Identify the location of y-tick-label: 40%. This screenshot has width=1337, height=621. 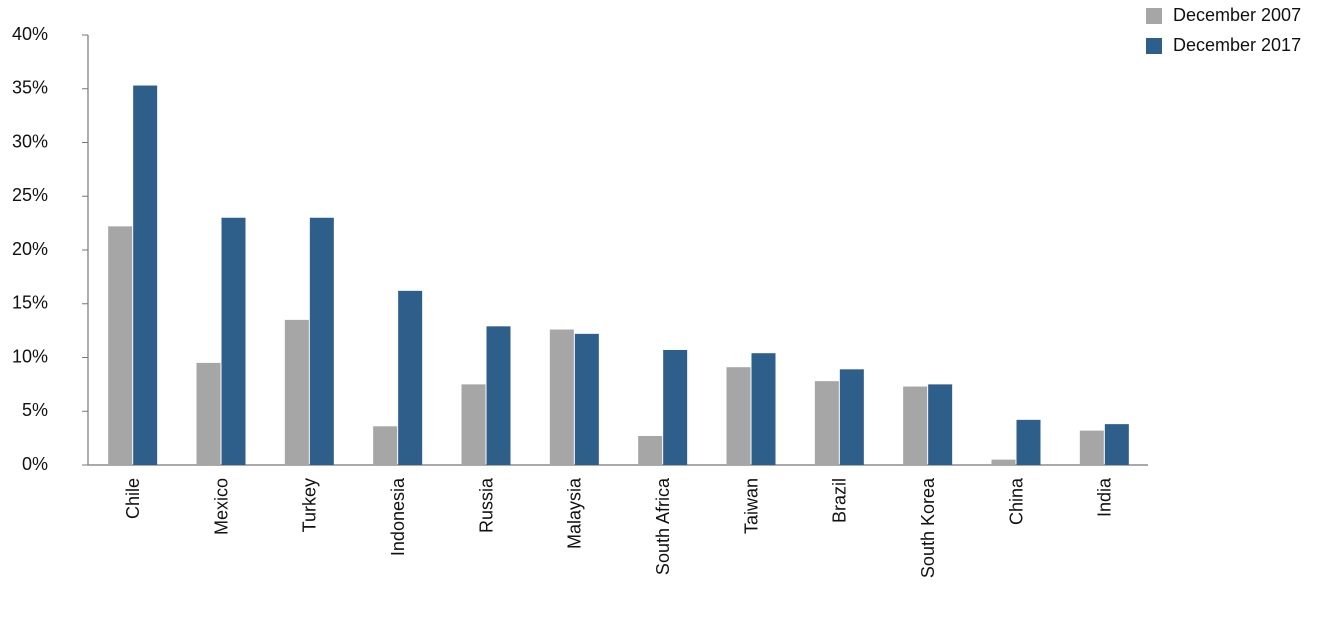
(30, 34).